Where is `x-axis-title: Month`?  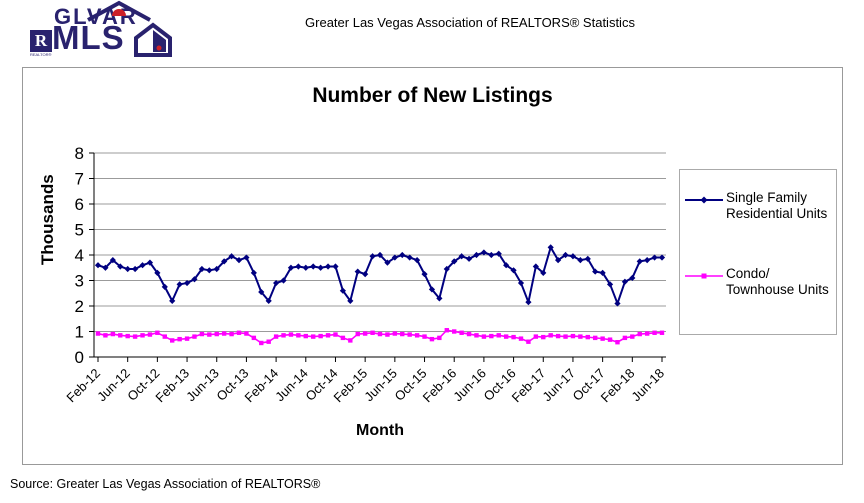
x-axis-title: Month is located at coordinates (380, 430).